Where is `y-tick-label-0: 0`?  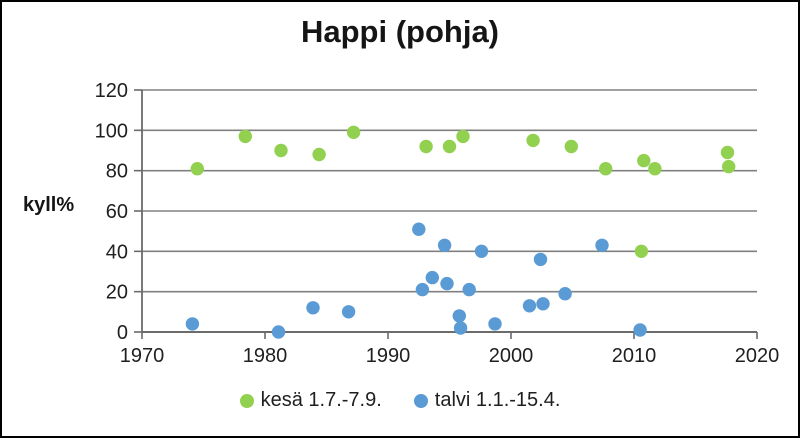 y-tick-label-0: 0 is located at coordinates (122, 333).